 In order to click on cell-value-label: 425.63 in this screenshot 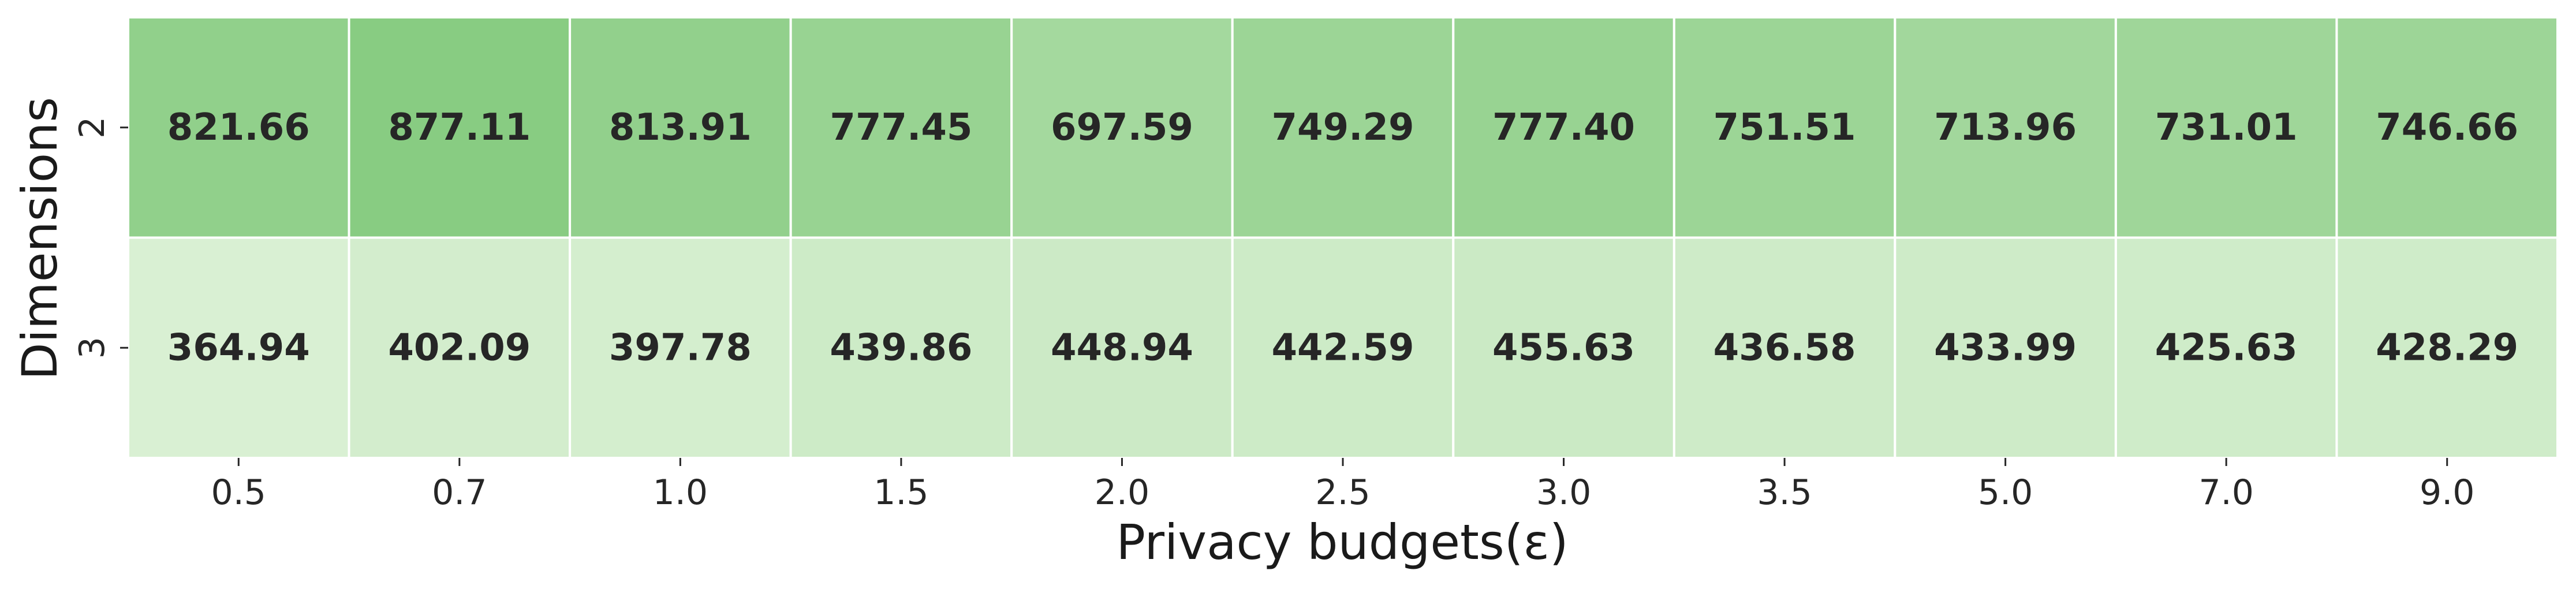, I will do `click(2226, 347)`.